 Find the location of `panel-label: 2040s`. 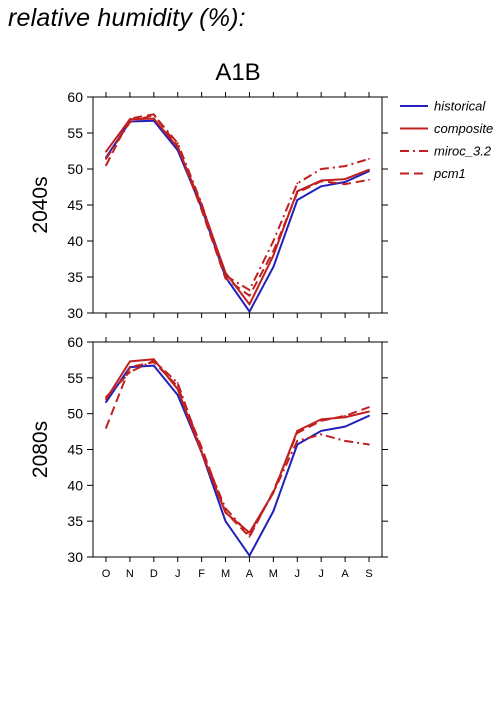

panel-label: 2040s is located at coordinates (40, 204).